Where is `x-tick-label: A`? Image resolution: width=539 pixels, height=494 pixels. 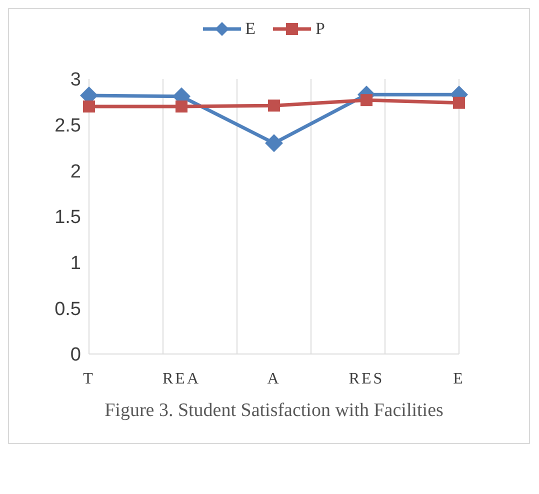
x-tick-label: A is located at coordinates (274, 379).